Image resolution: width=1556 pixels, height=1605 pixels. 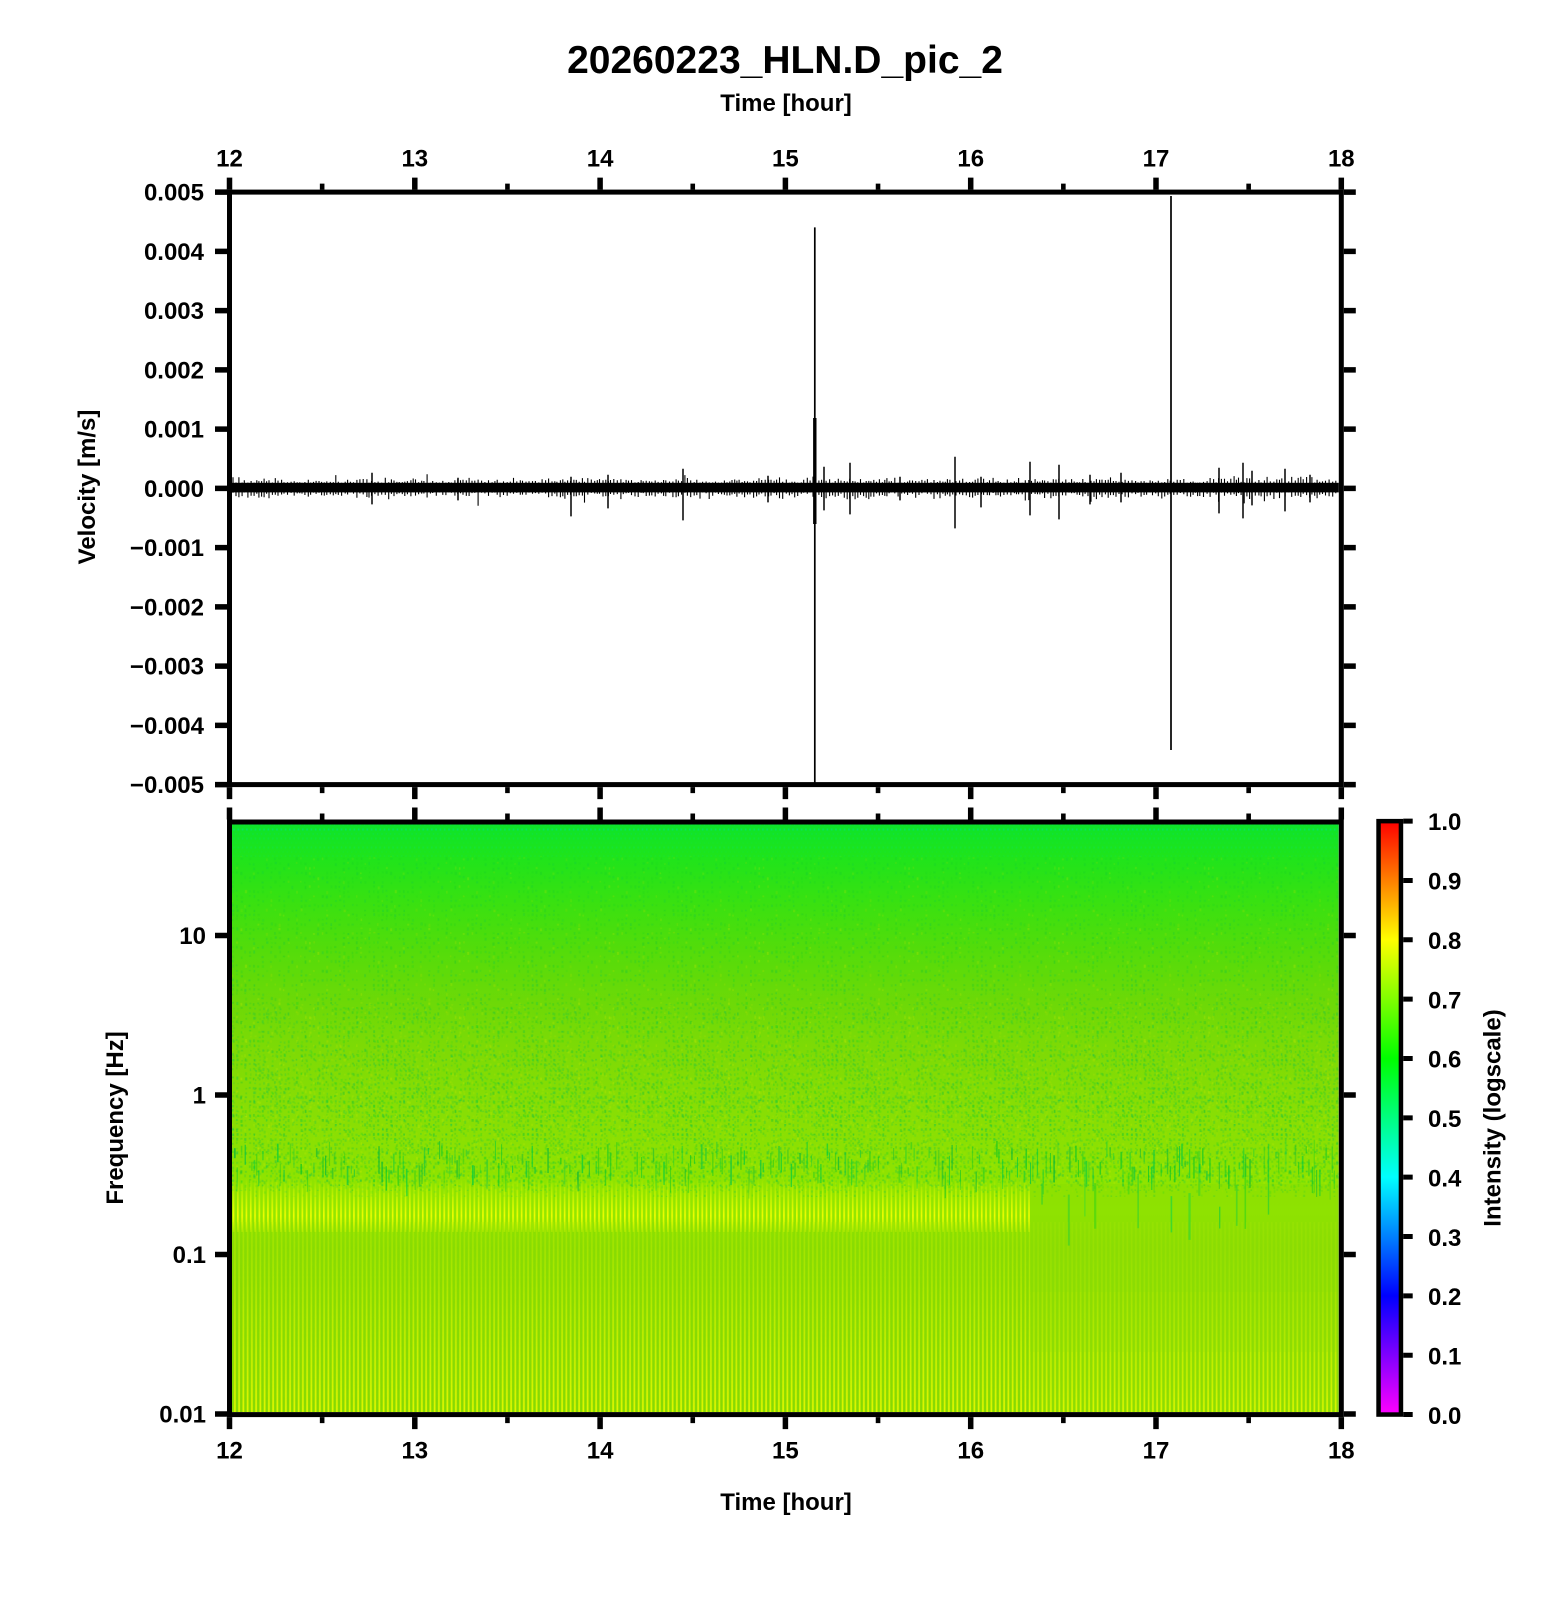 I want to click on svg-text: −0.001, so click(x=167, y=548).